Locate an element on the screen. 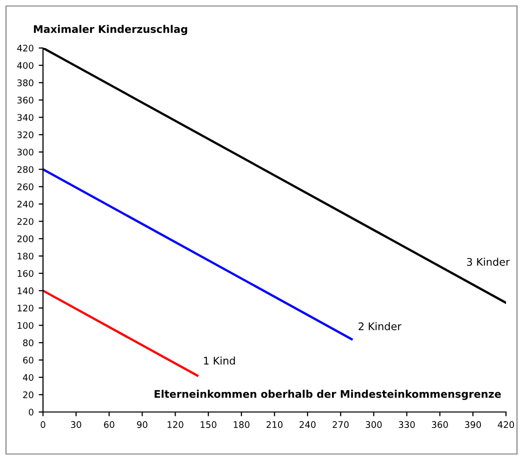 This screenshot has height=458, width=527. y-axis-title: Maximaler Kinderzuschlag is located at coordinates (111, 30).